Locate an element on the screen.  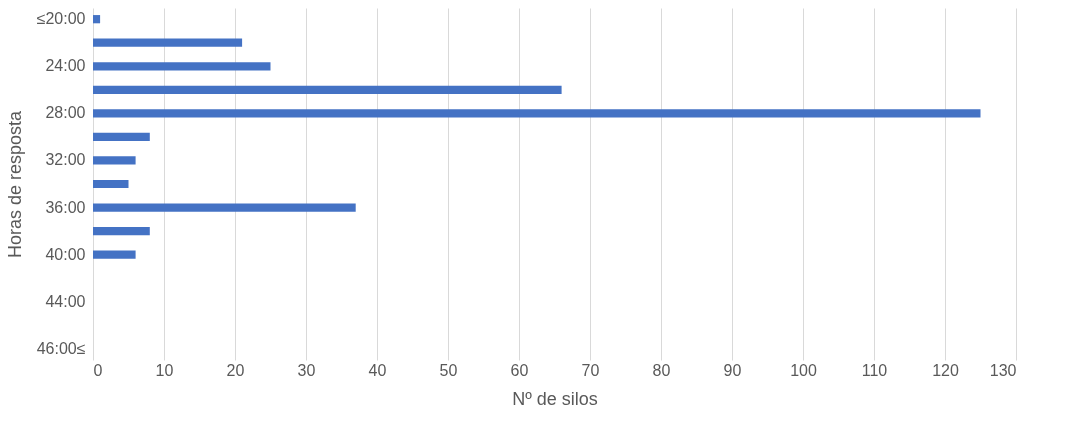
x-tick-label: 110 is located at coordinates (874, 370).